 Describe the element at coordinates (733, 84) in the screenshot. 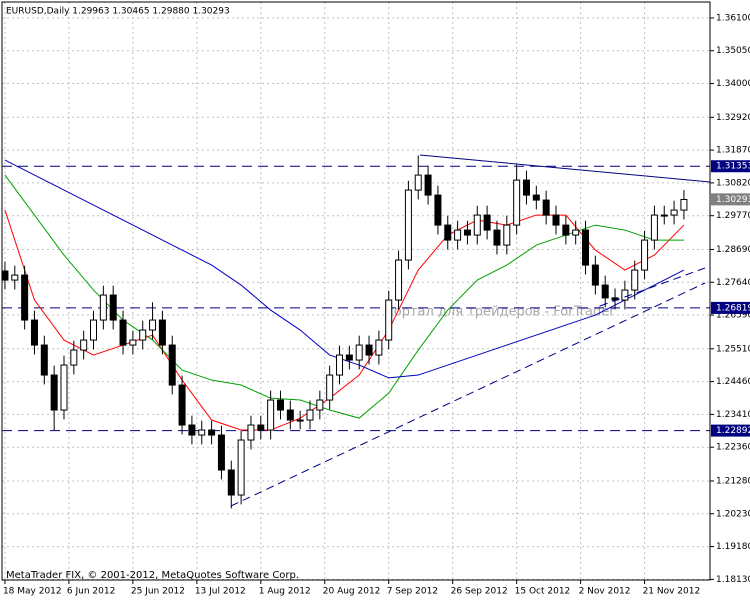

I see `y-tick-label: 1.34000` at that location.